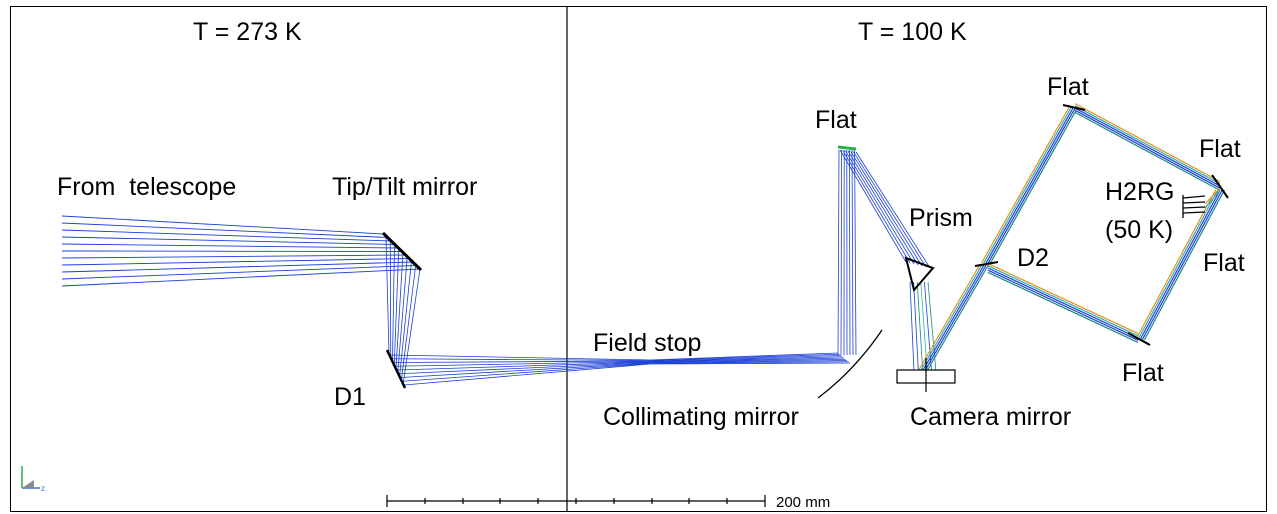  I want to click on flat-mirror-top, so click(1074, 107).